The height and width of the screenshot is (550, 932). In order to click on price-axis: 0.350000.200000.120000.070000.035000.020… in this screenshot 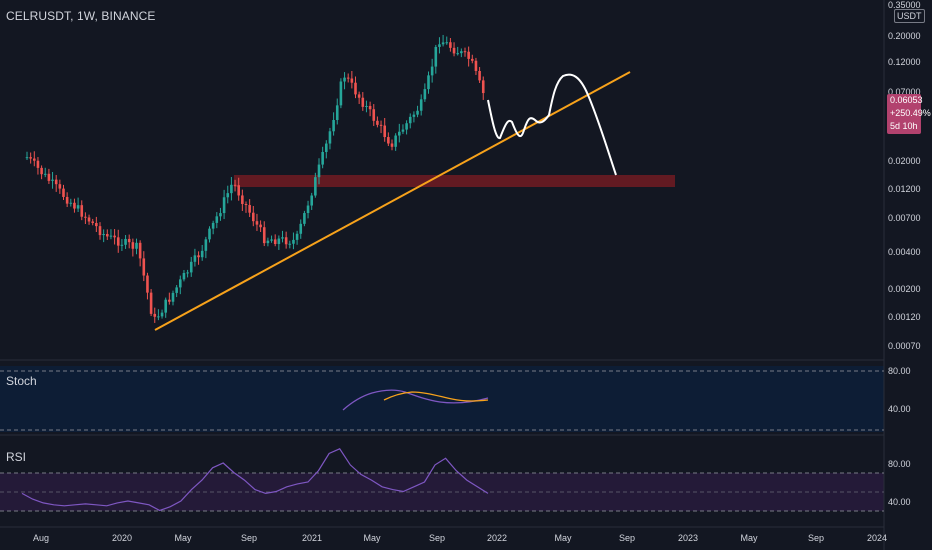, I will do `click(904, 175)`.